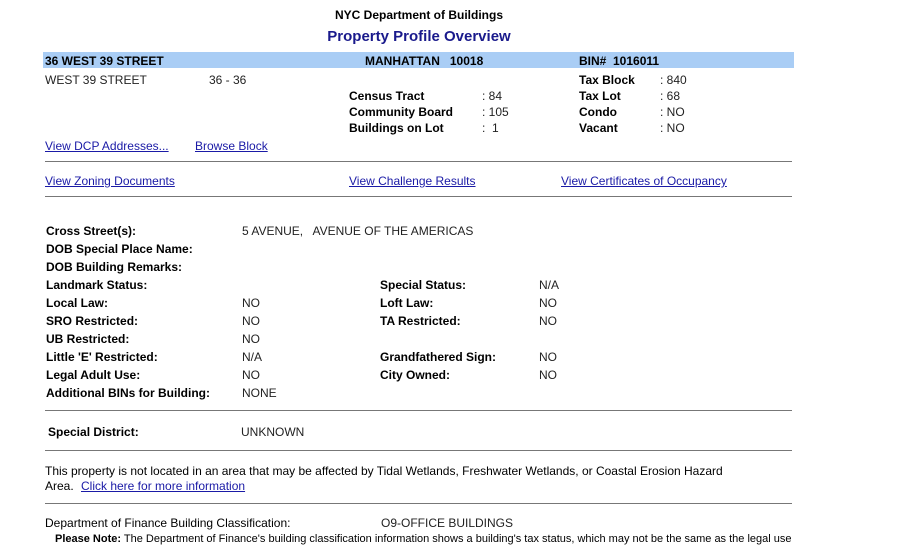 The height and width of the screenshot is (545, 919). What do you see at coordinates (492, 96) in the screenshot?
I see `census-tract-value: : 84` at bounding box center [492, 96].